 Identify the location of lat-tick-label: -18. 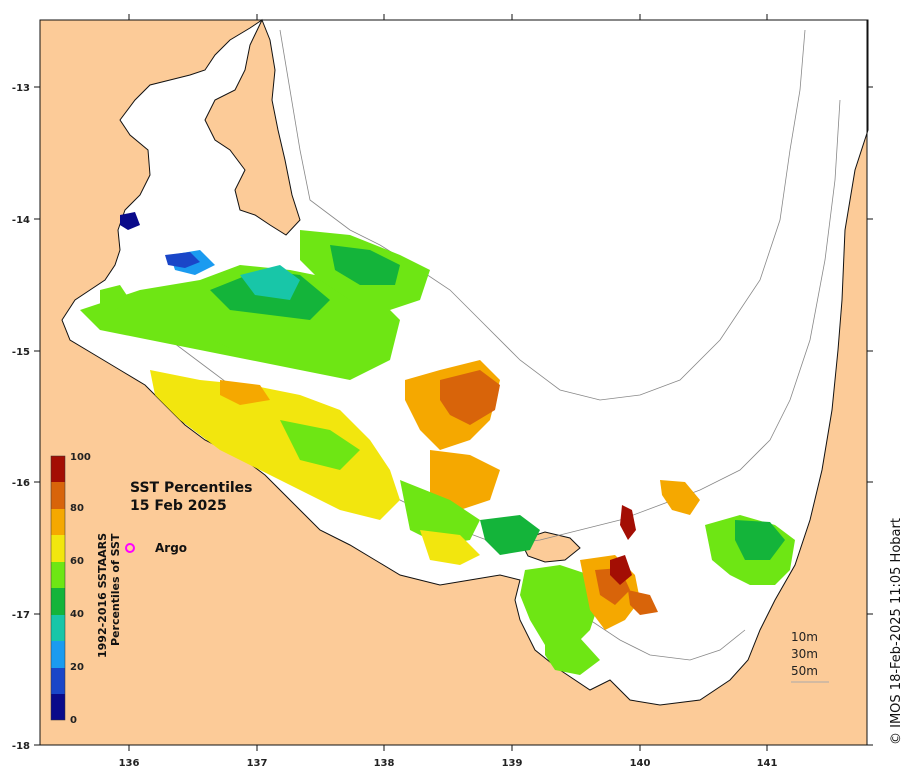
(21, 746).